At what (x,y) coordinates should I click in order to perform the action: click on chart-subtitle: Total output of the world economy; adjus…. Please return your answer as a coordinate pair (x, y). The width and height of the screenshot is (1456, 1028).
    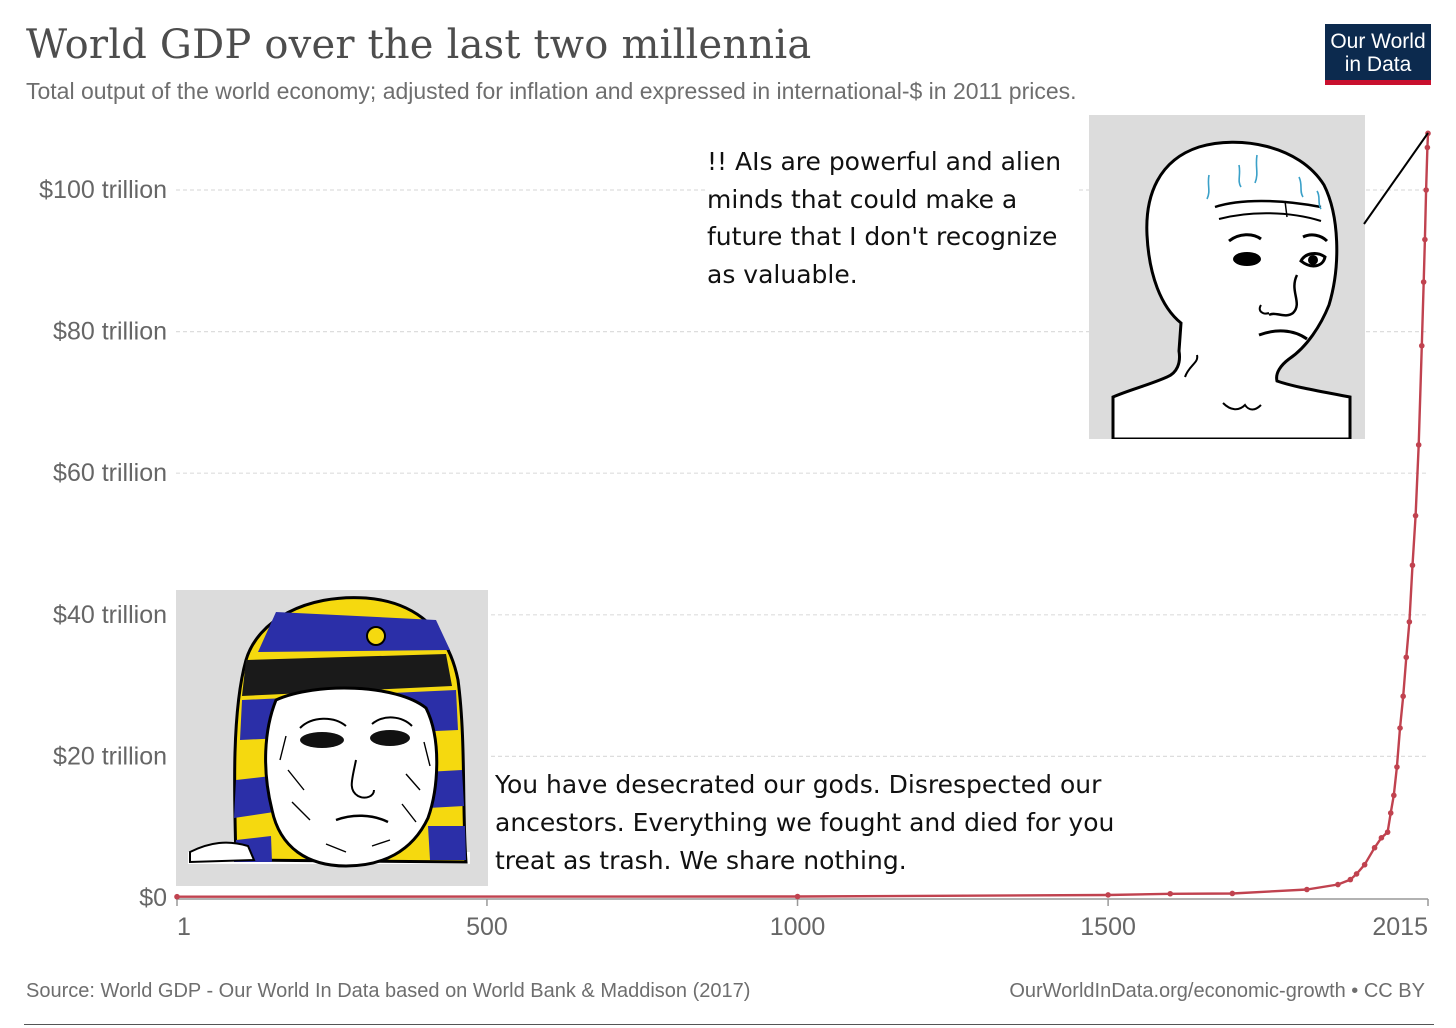
    Looking at the image, I should click on (551, 91).